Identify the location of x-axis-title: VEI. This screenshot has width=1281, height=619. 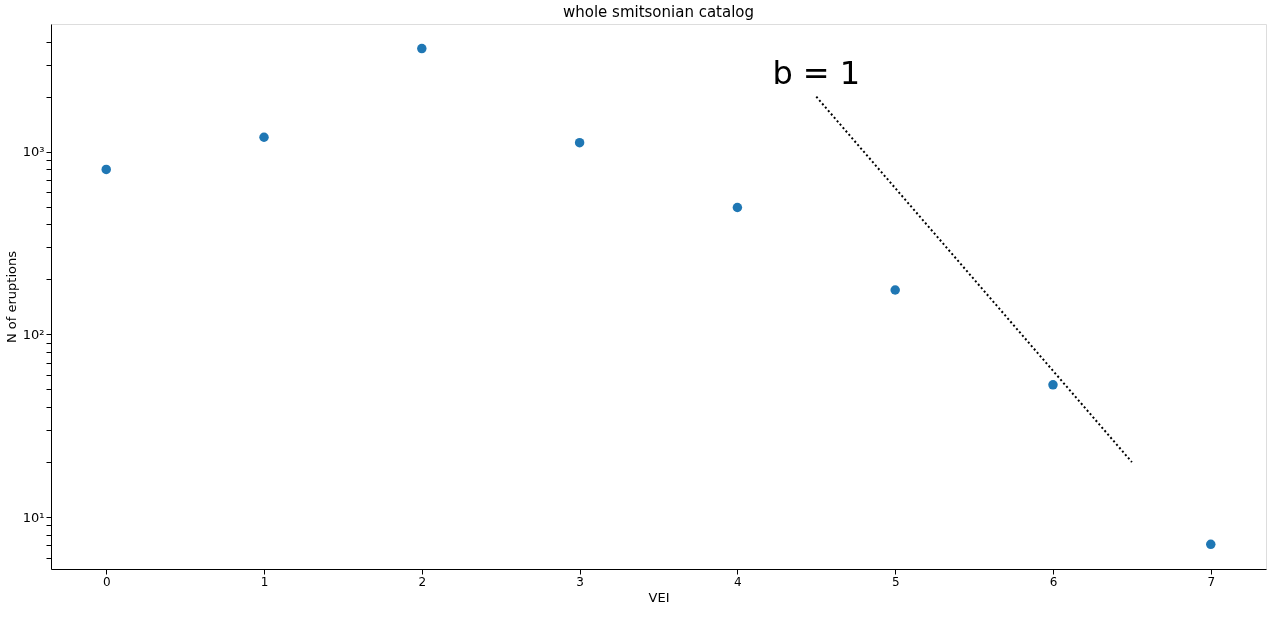
(659, 597).